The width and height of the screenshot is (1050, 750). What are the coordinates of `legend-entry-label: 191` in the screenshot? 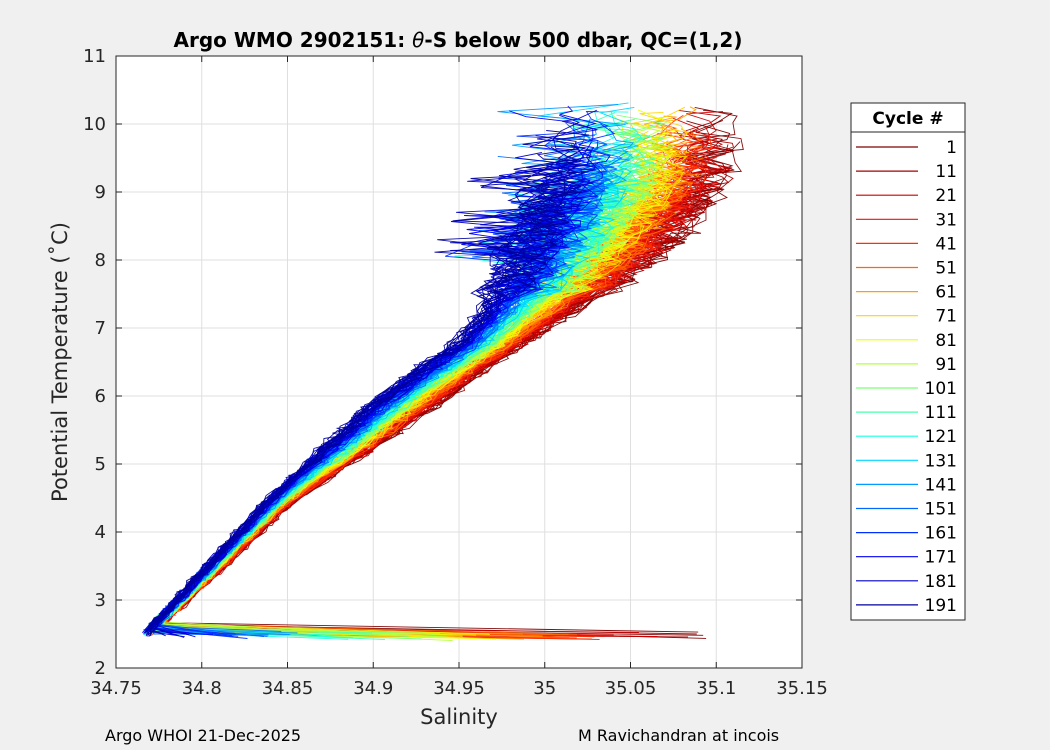 It's located at (941, 606).